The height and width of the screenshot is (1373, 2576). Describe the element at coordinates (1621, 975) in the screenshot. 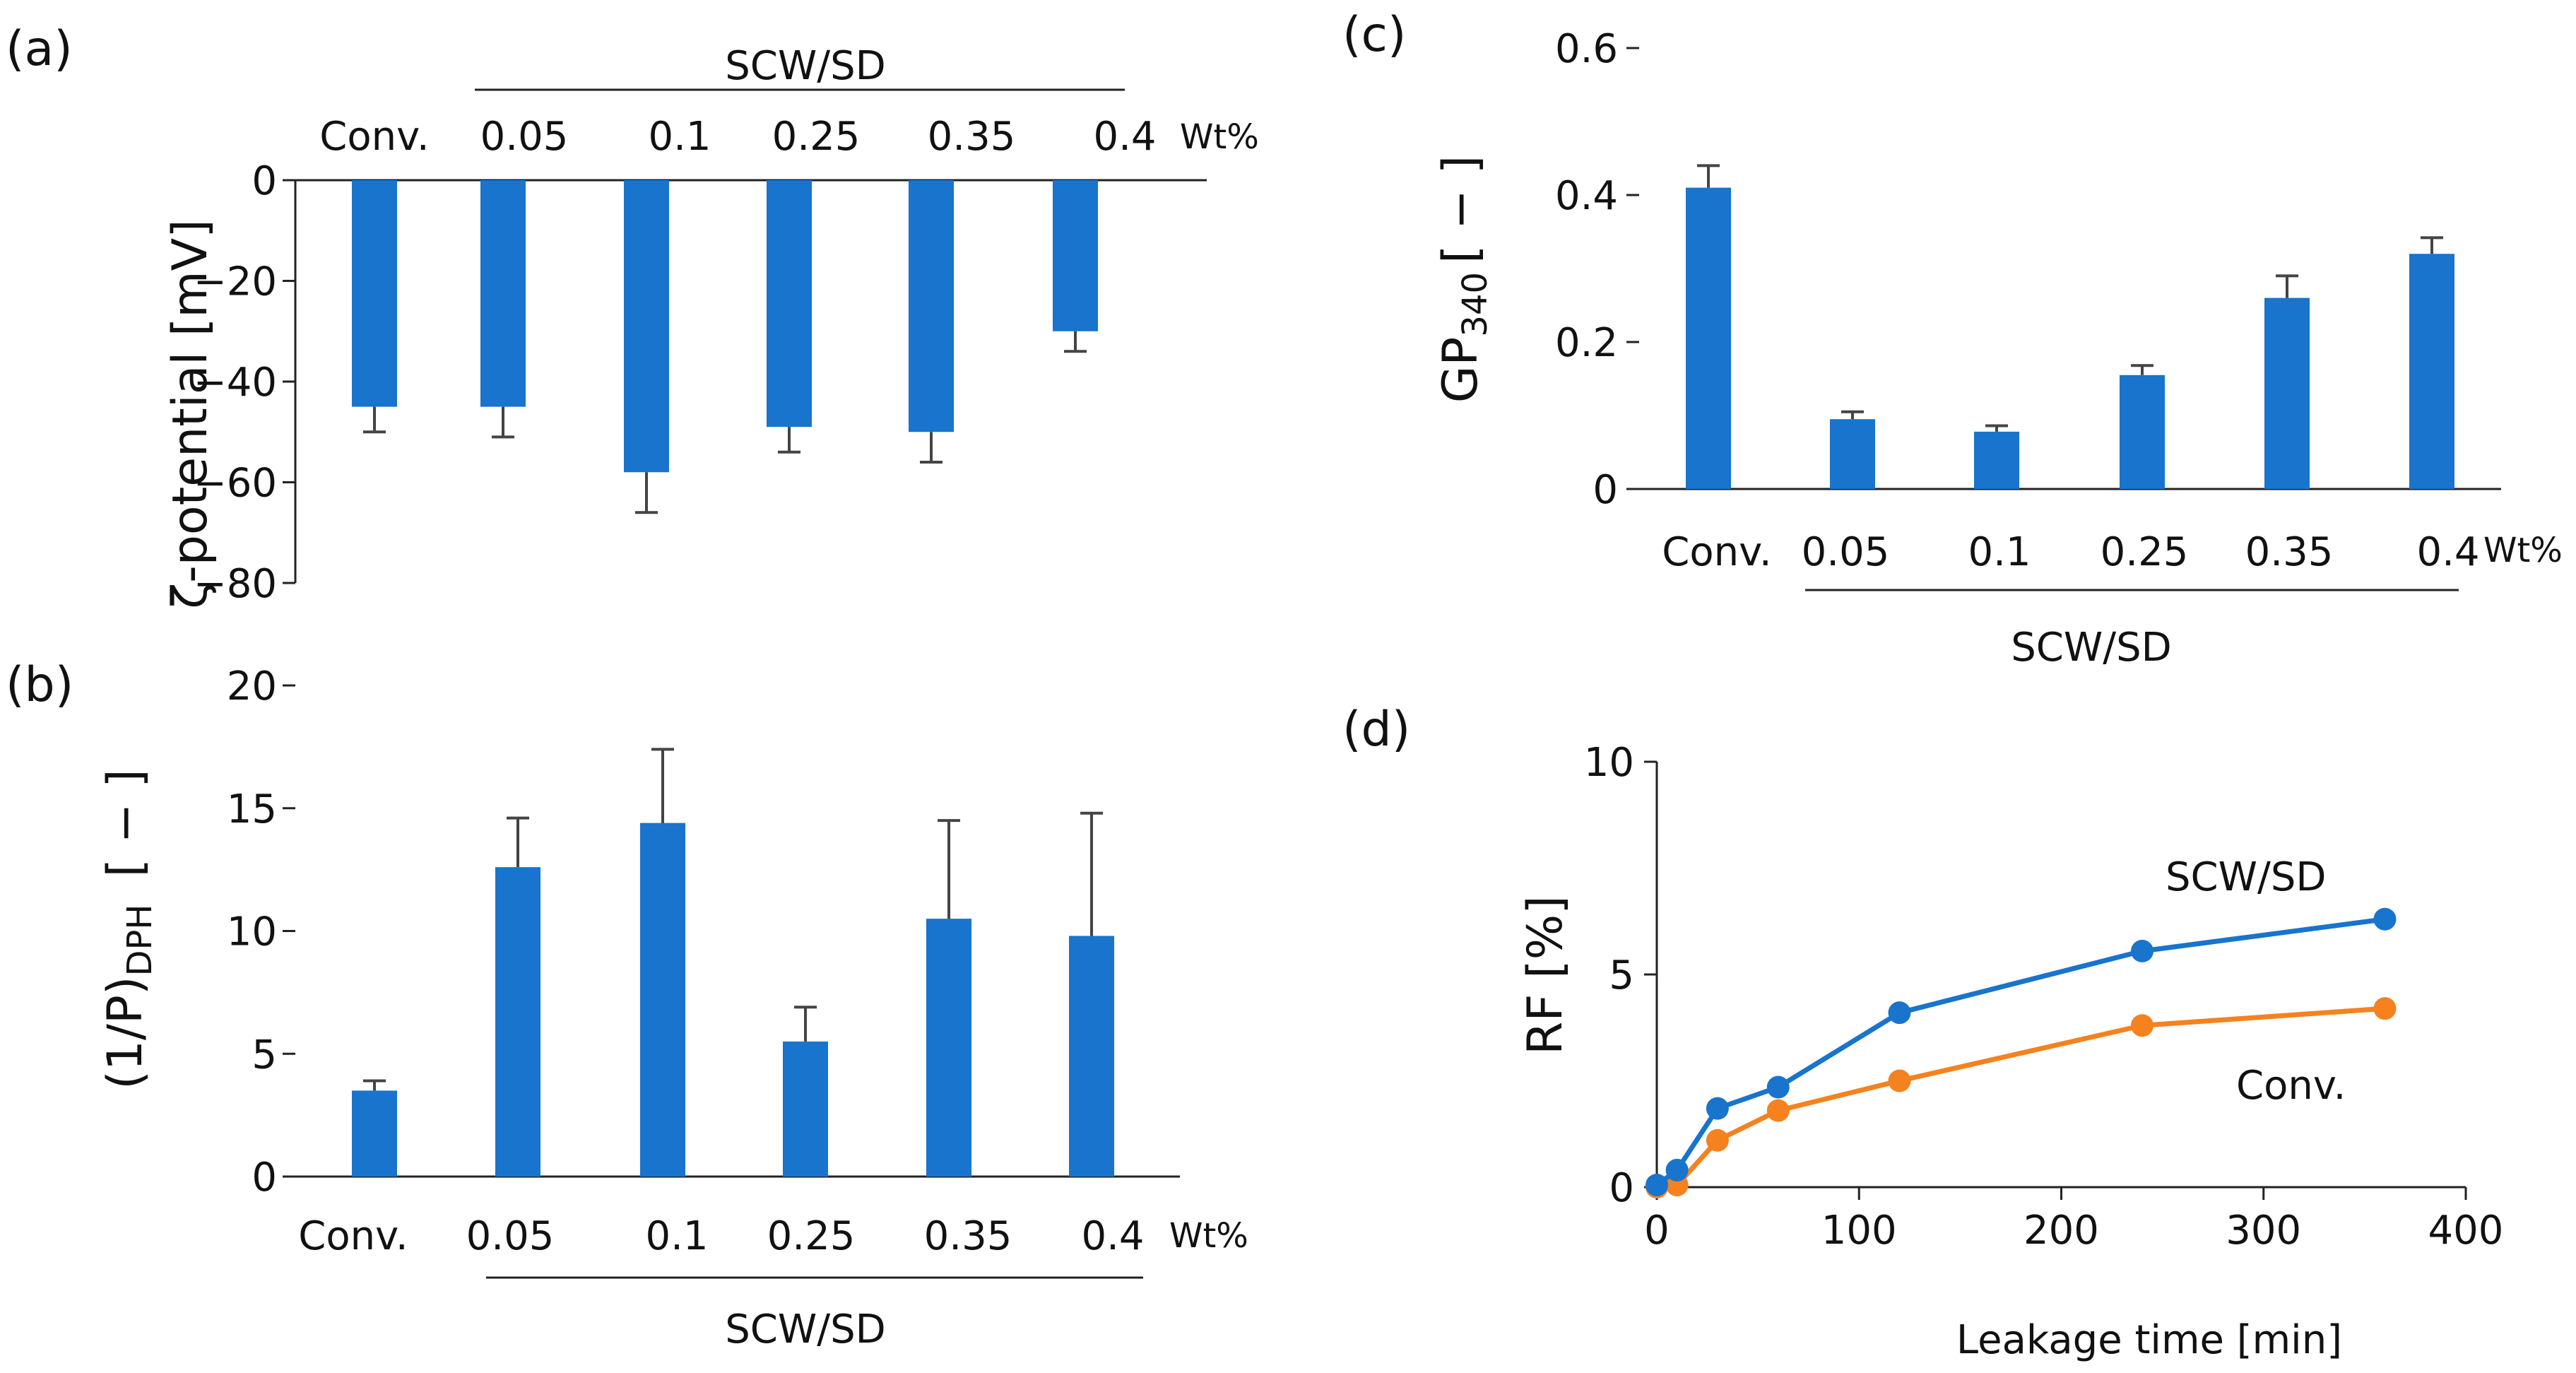

I see `panel-d-ytick-label-1: 5` at that location.